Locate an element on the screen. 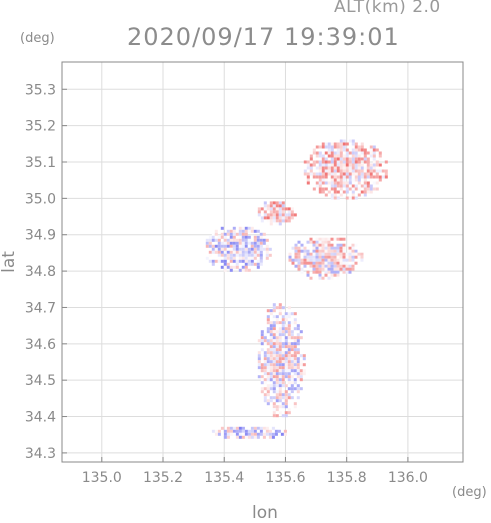 This screenshot has height=523, width=491. y-tick-label: 34.6 is located at coordinates (40, 345).